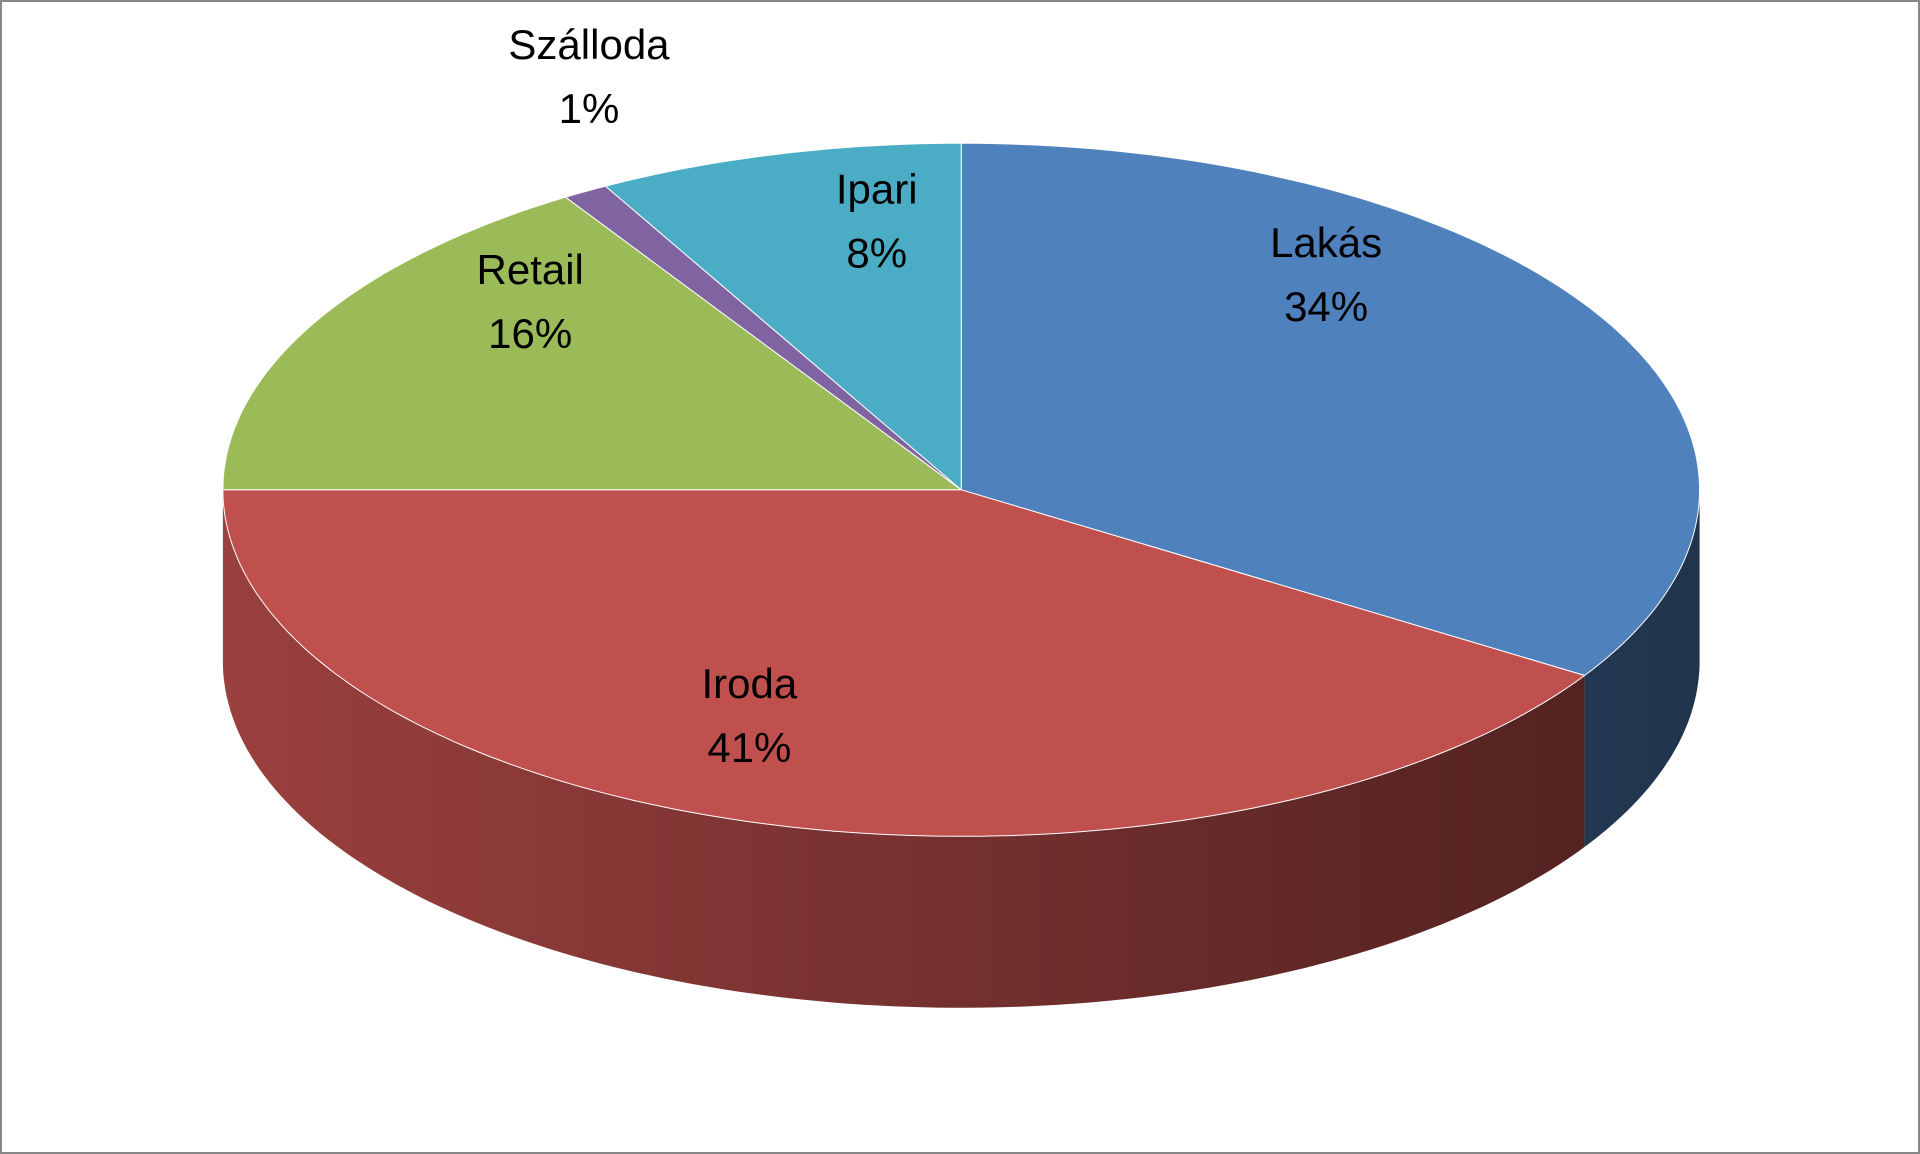 This screenshot has height=1154, width=1920. Describe the element at coordinates (530, 333) in the screenshot. I see `label-value: 16%` at that location.